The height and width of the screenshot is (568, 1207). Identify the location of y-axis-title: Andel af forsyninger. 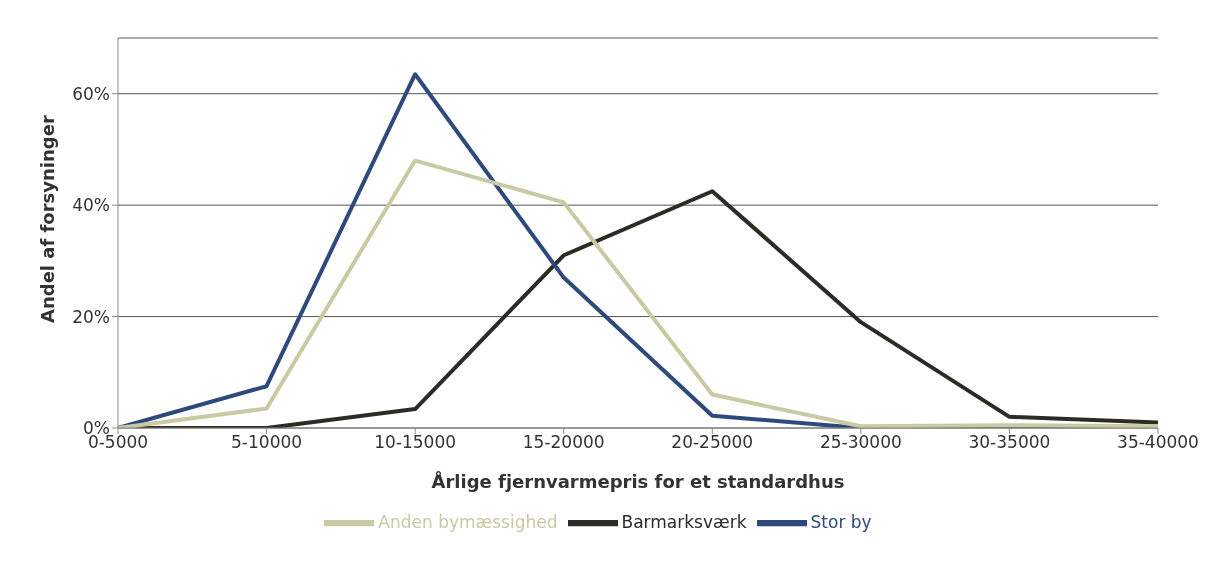
(48, 219).